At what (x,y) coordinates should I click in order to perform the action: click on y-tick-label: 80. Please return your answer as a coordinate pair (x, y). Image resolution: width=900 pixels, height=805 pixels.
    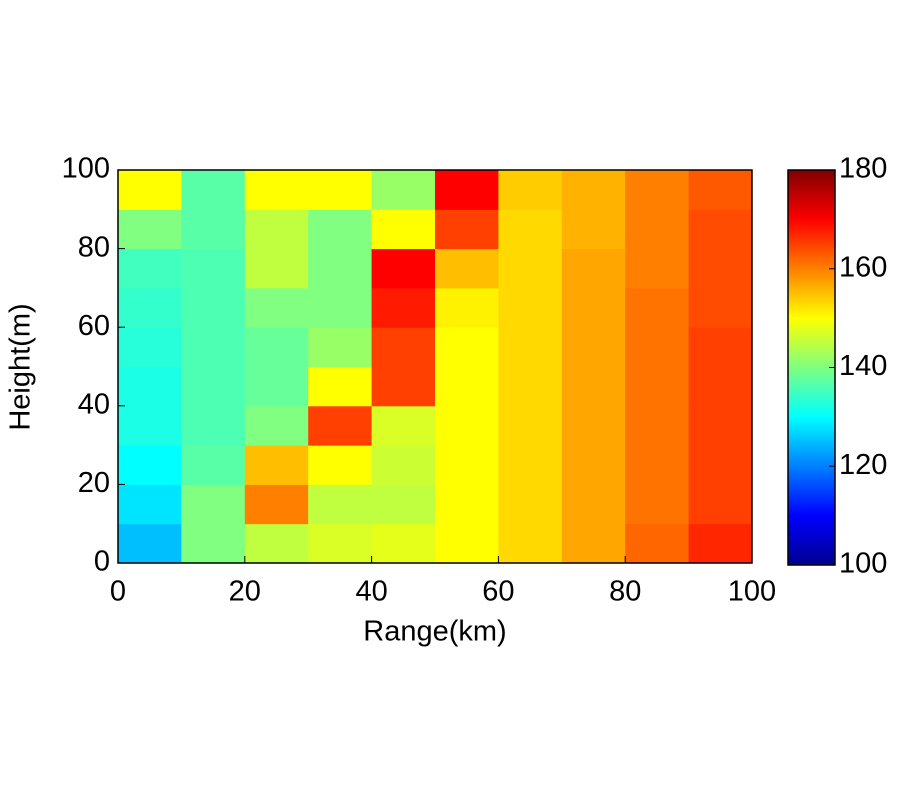
    Looking at the image, I should click on (94, 247).